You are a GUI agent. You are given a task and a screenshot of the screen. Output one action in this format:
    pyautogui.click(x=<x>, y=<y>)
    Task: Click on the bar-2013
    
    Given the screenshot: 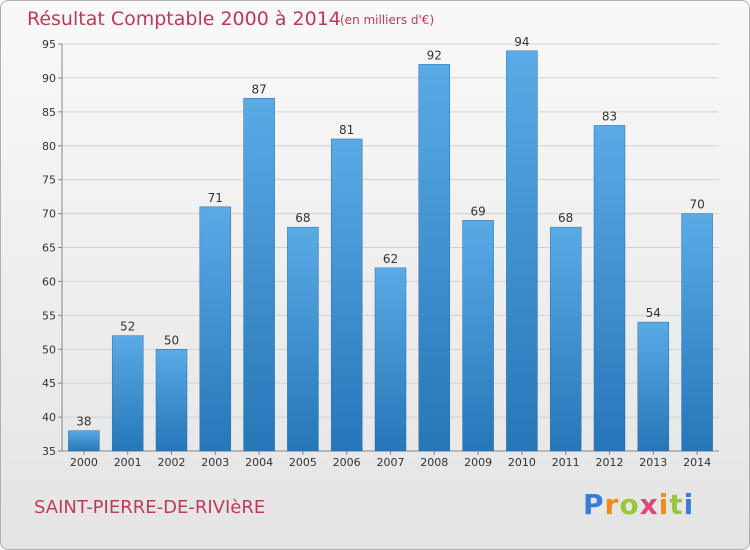 What is the action you would take?
    pyautogui.click(x=653, y=386)
    